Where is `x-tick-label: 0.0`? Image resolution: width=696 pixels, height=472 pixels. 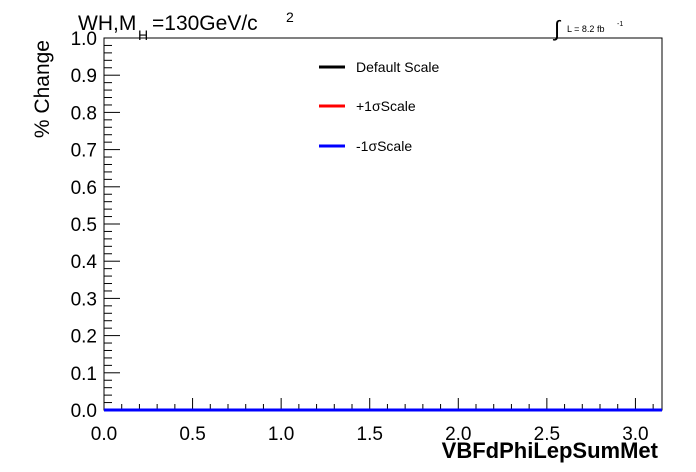
x-tick-label: 0.0 is located at coordinates (104, 434).